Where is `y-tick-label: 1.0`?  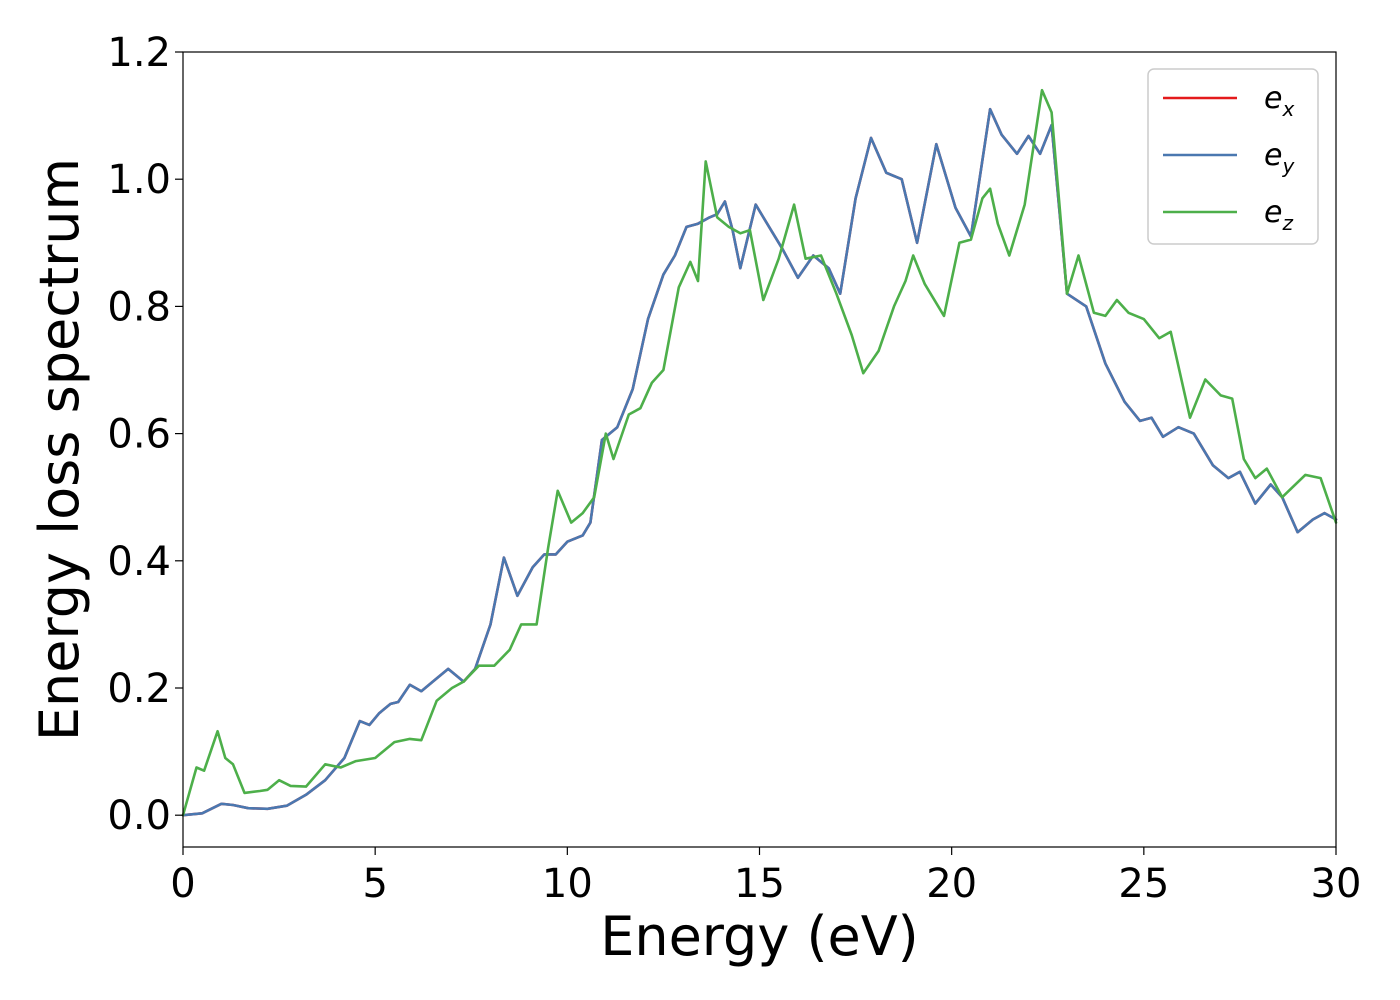 y-tick-label: 1.0 is located at coordinates (139, 180).